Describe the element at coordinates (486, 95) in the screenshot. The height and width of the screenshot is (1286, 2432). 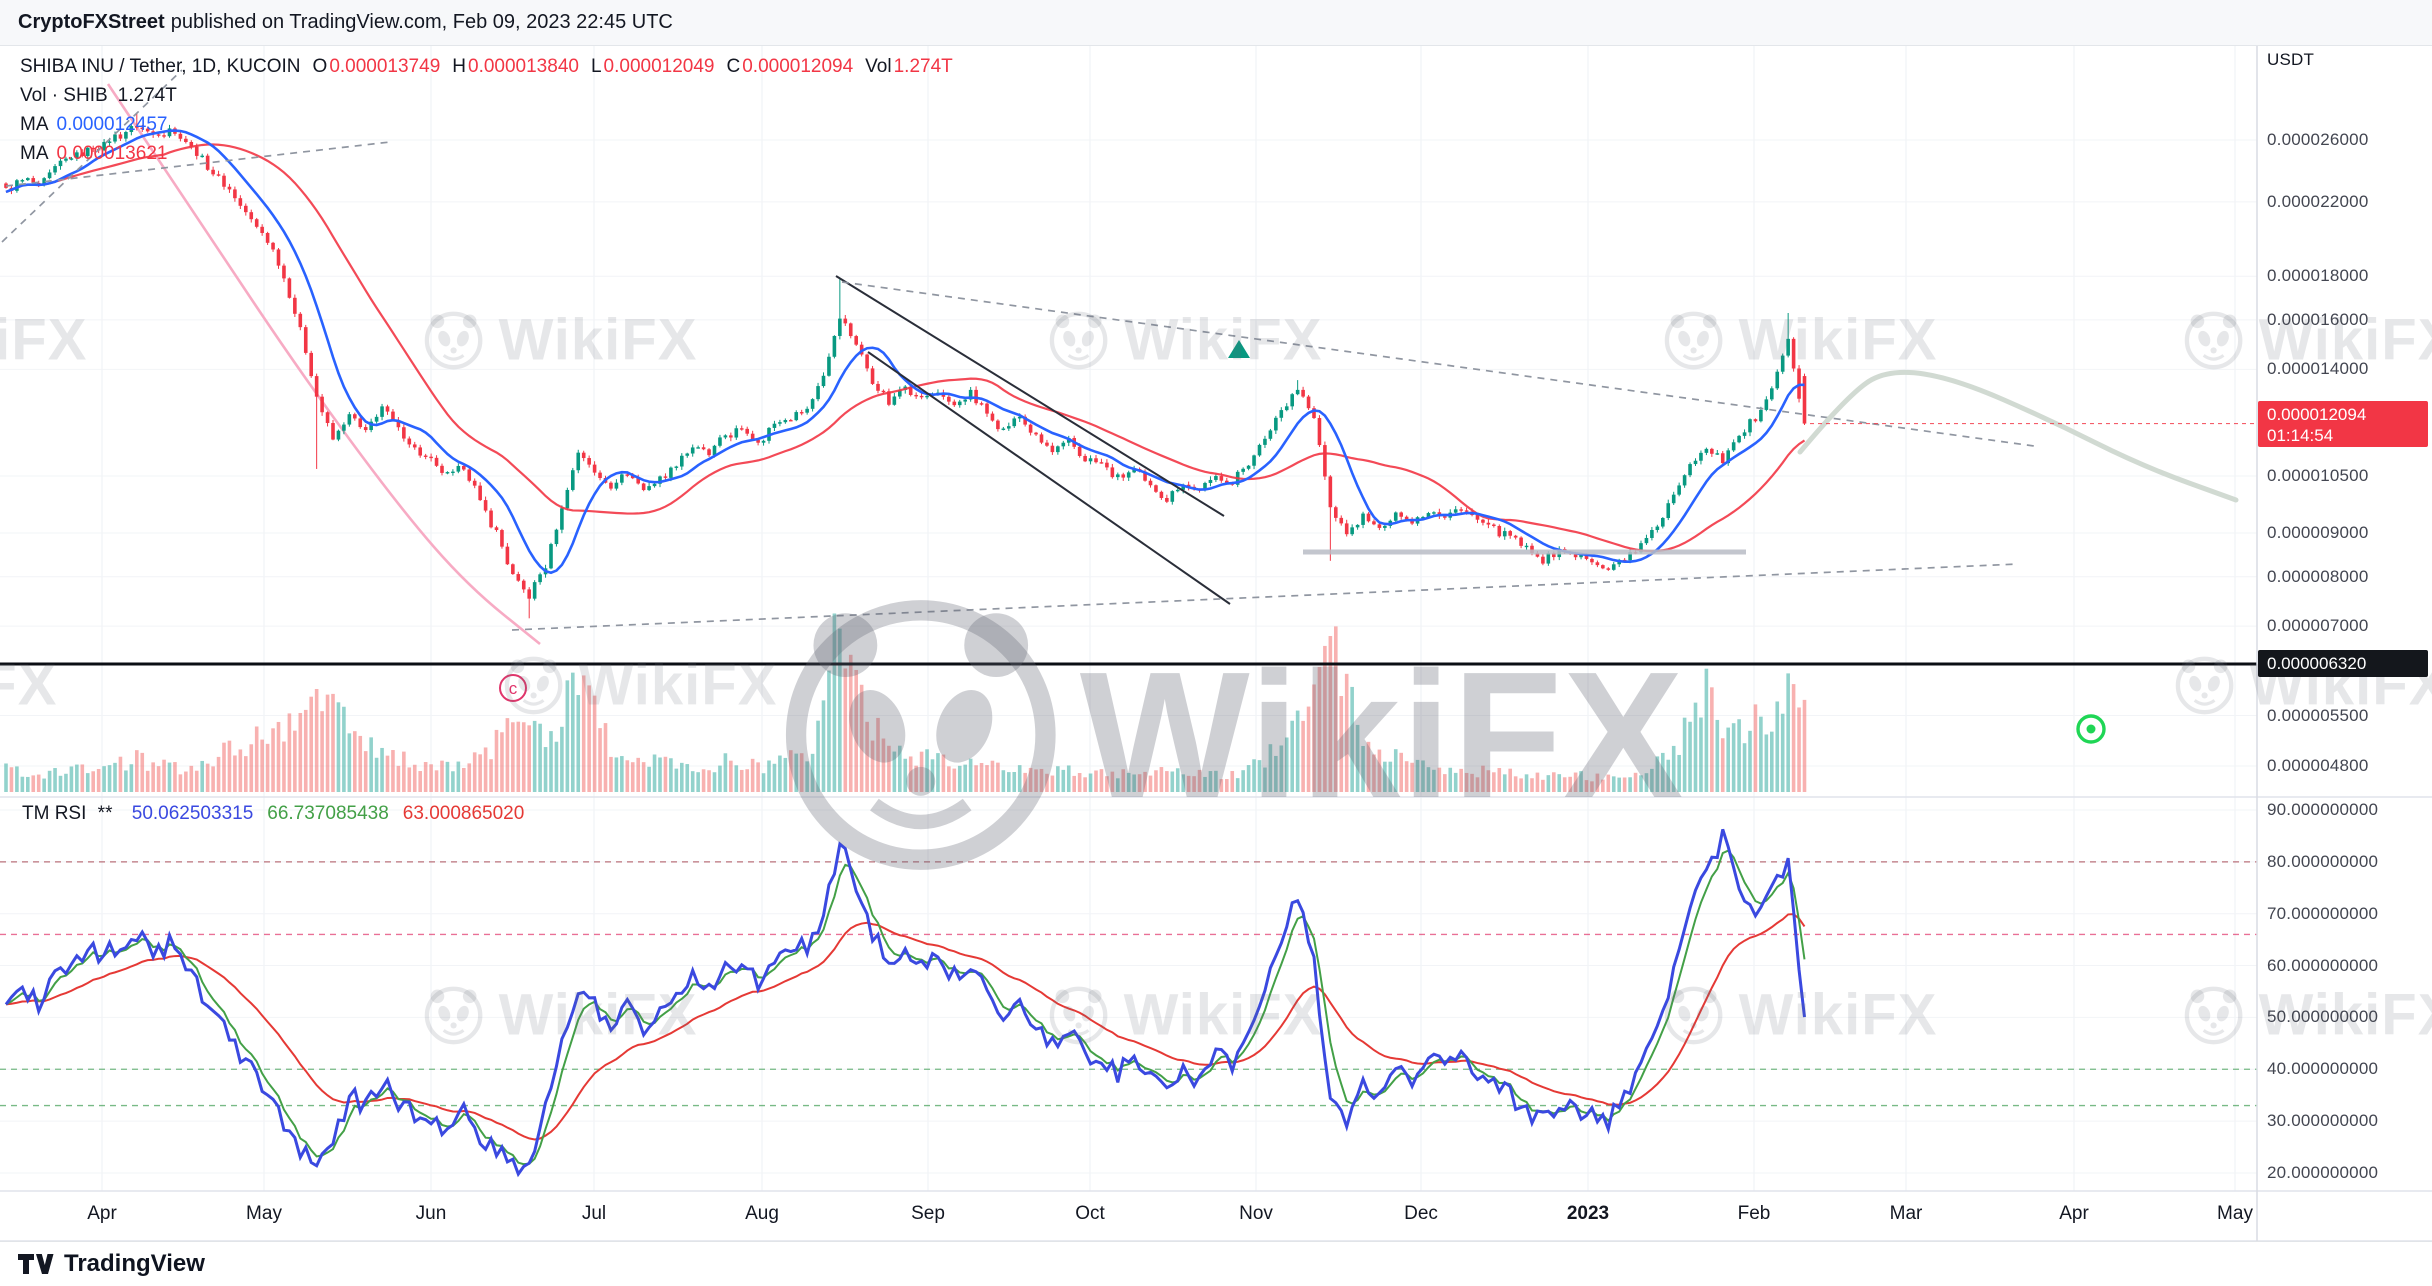
I see `volume-row: Vol · SHIB 1.274T` at that location.